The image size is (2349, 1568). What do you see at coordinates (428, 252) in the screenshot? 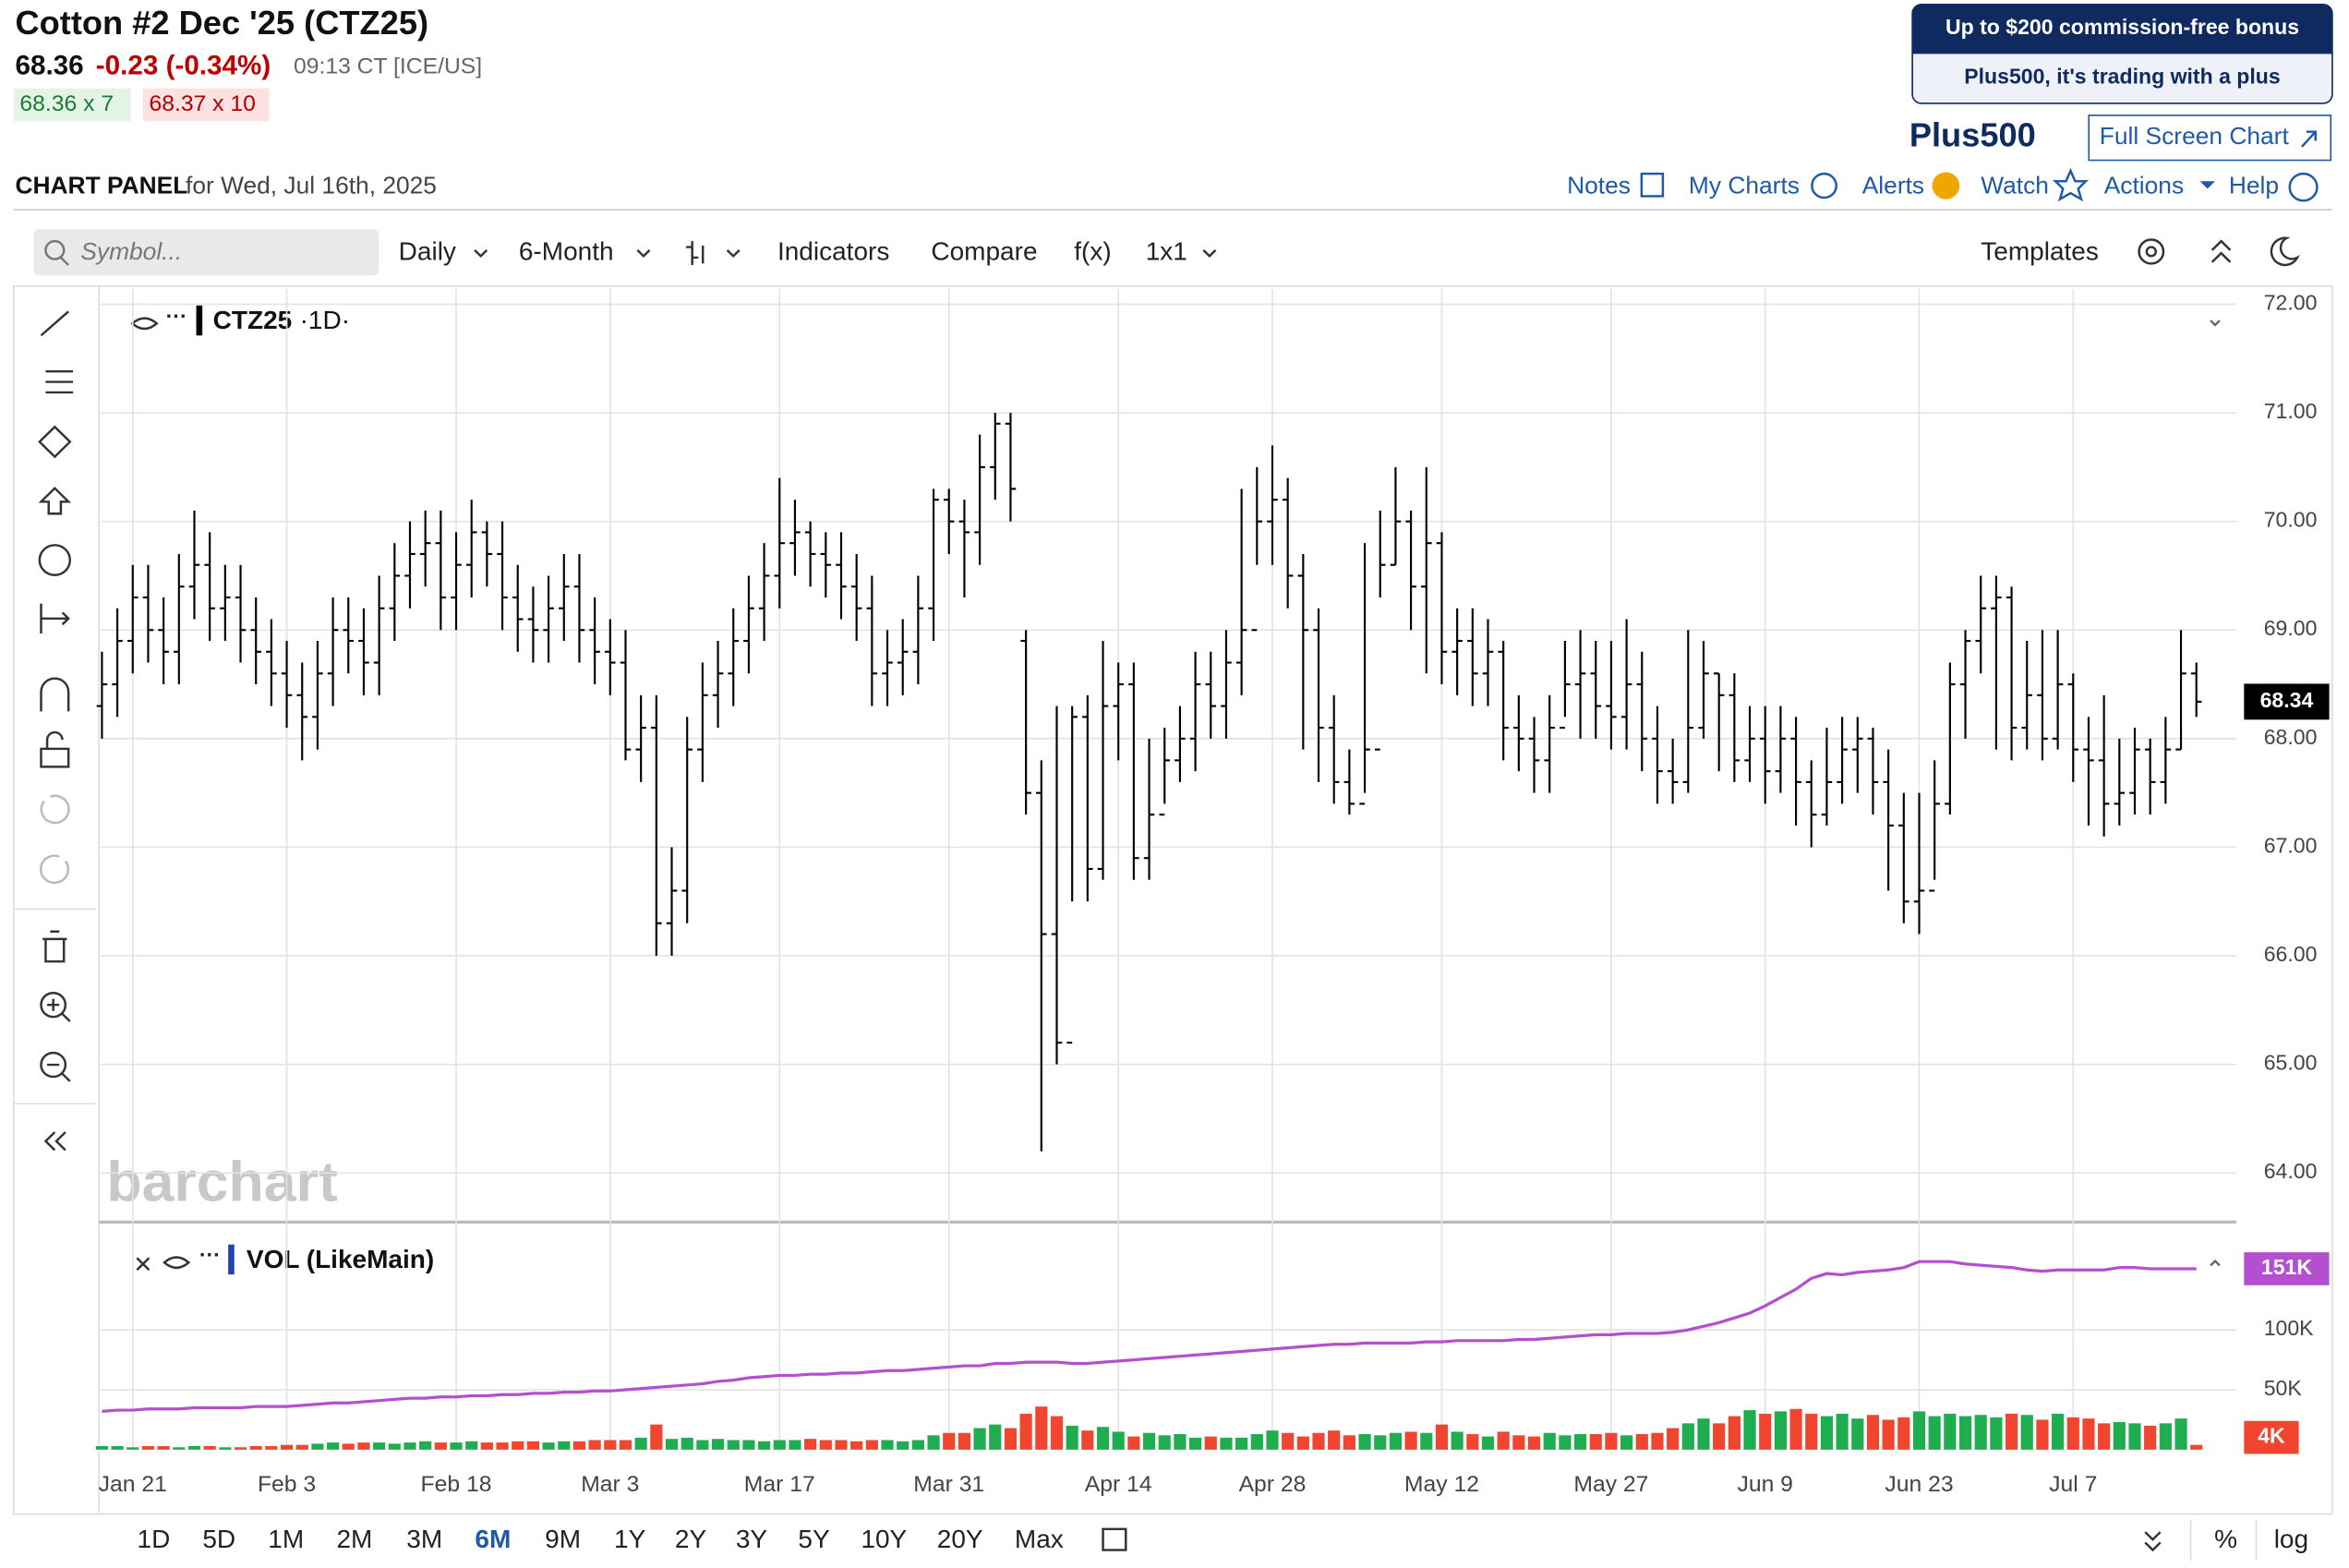
I see `interval: Daily` at bounding box center [428, 252].